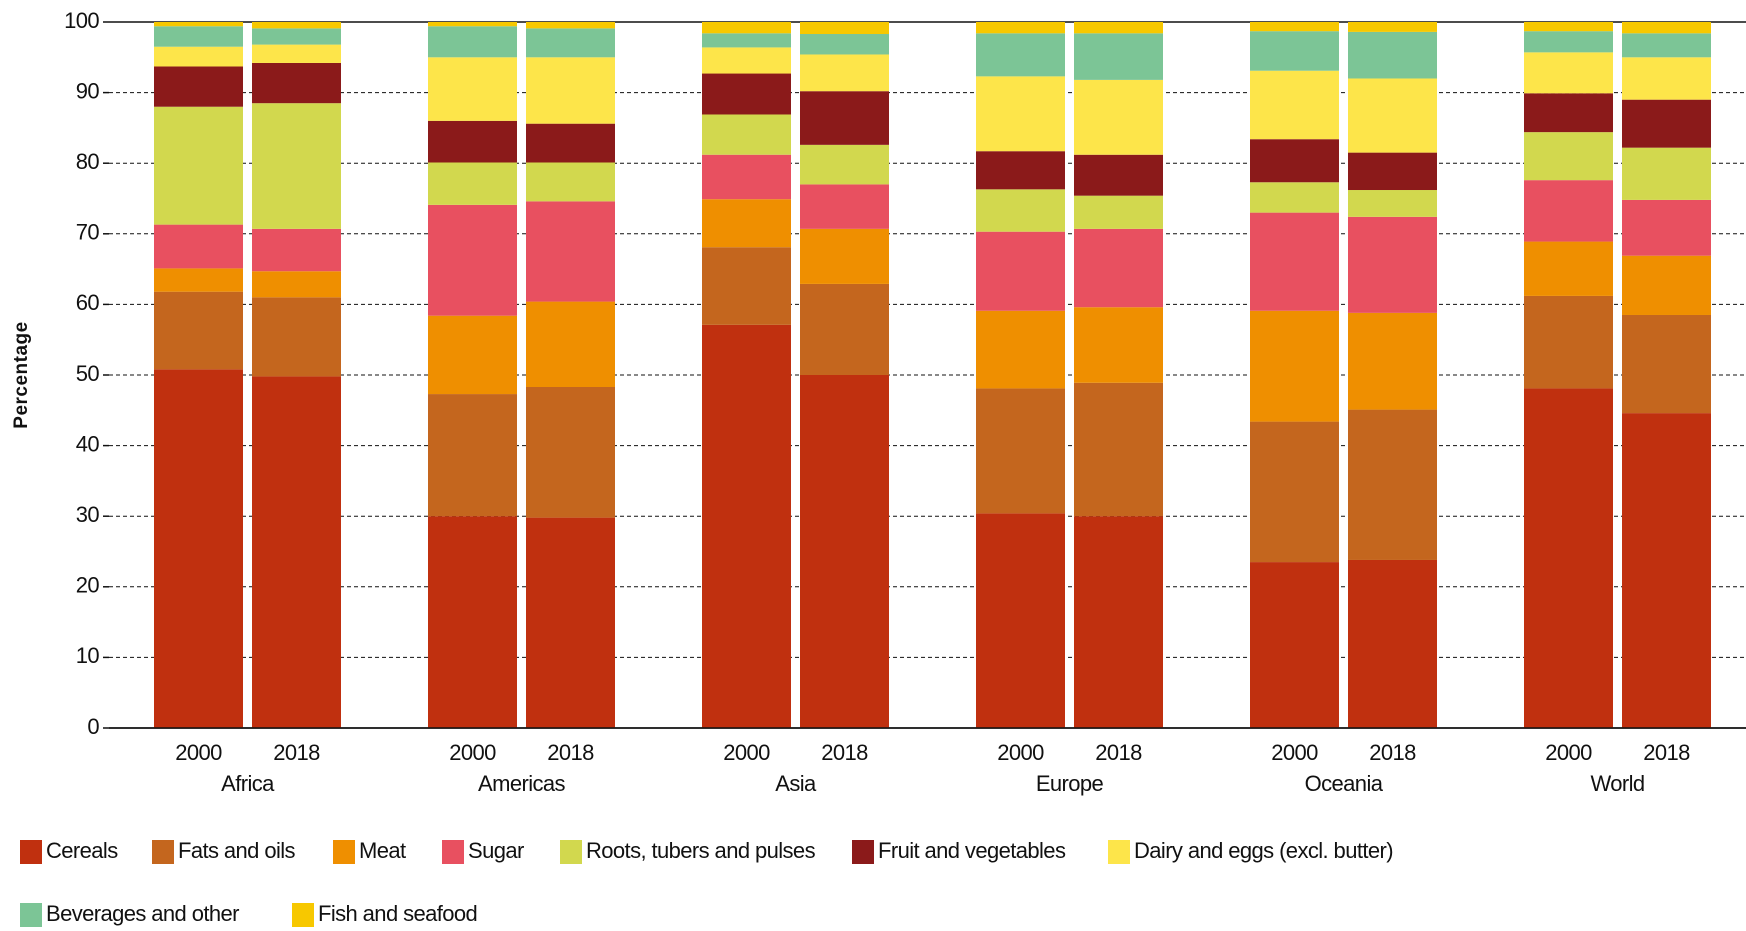 The width and height of the screenshot is (1746, 931). Describe the element at coordinates (1070, 783) in the screenshot. I see `group-label: Europe` at that location.